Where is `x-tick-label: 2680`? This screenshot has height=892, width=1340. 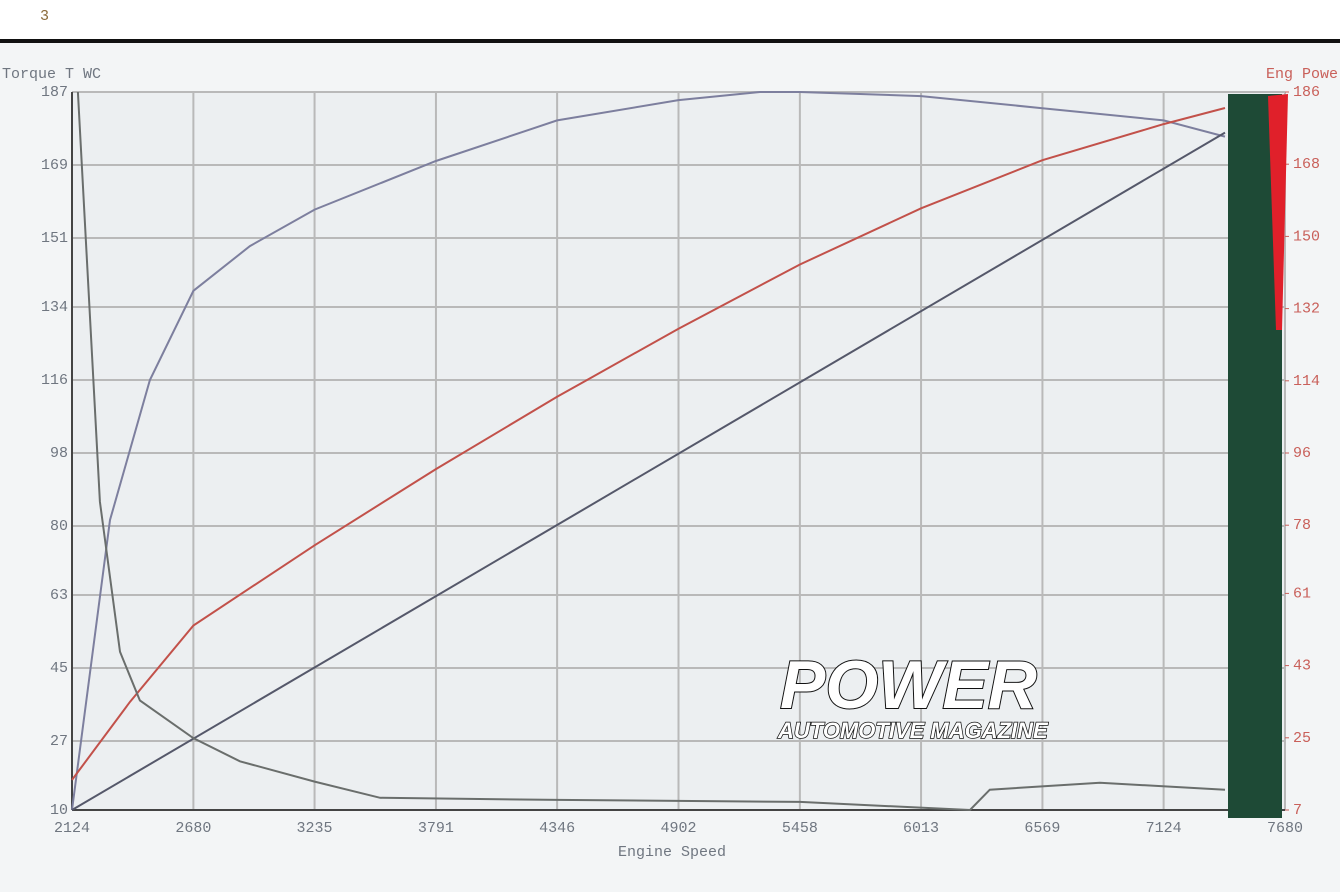 x-tick-label: 2680 is located at coordinates (193, 828).